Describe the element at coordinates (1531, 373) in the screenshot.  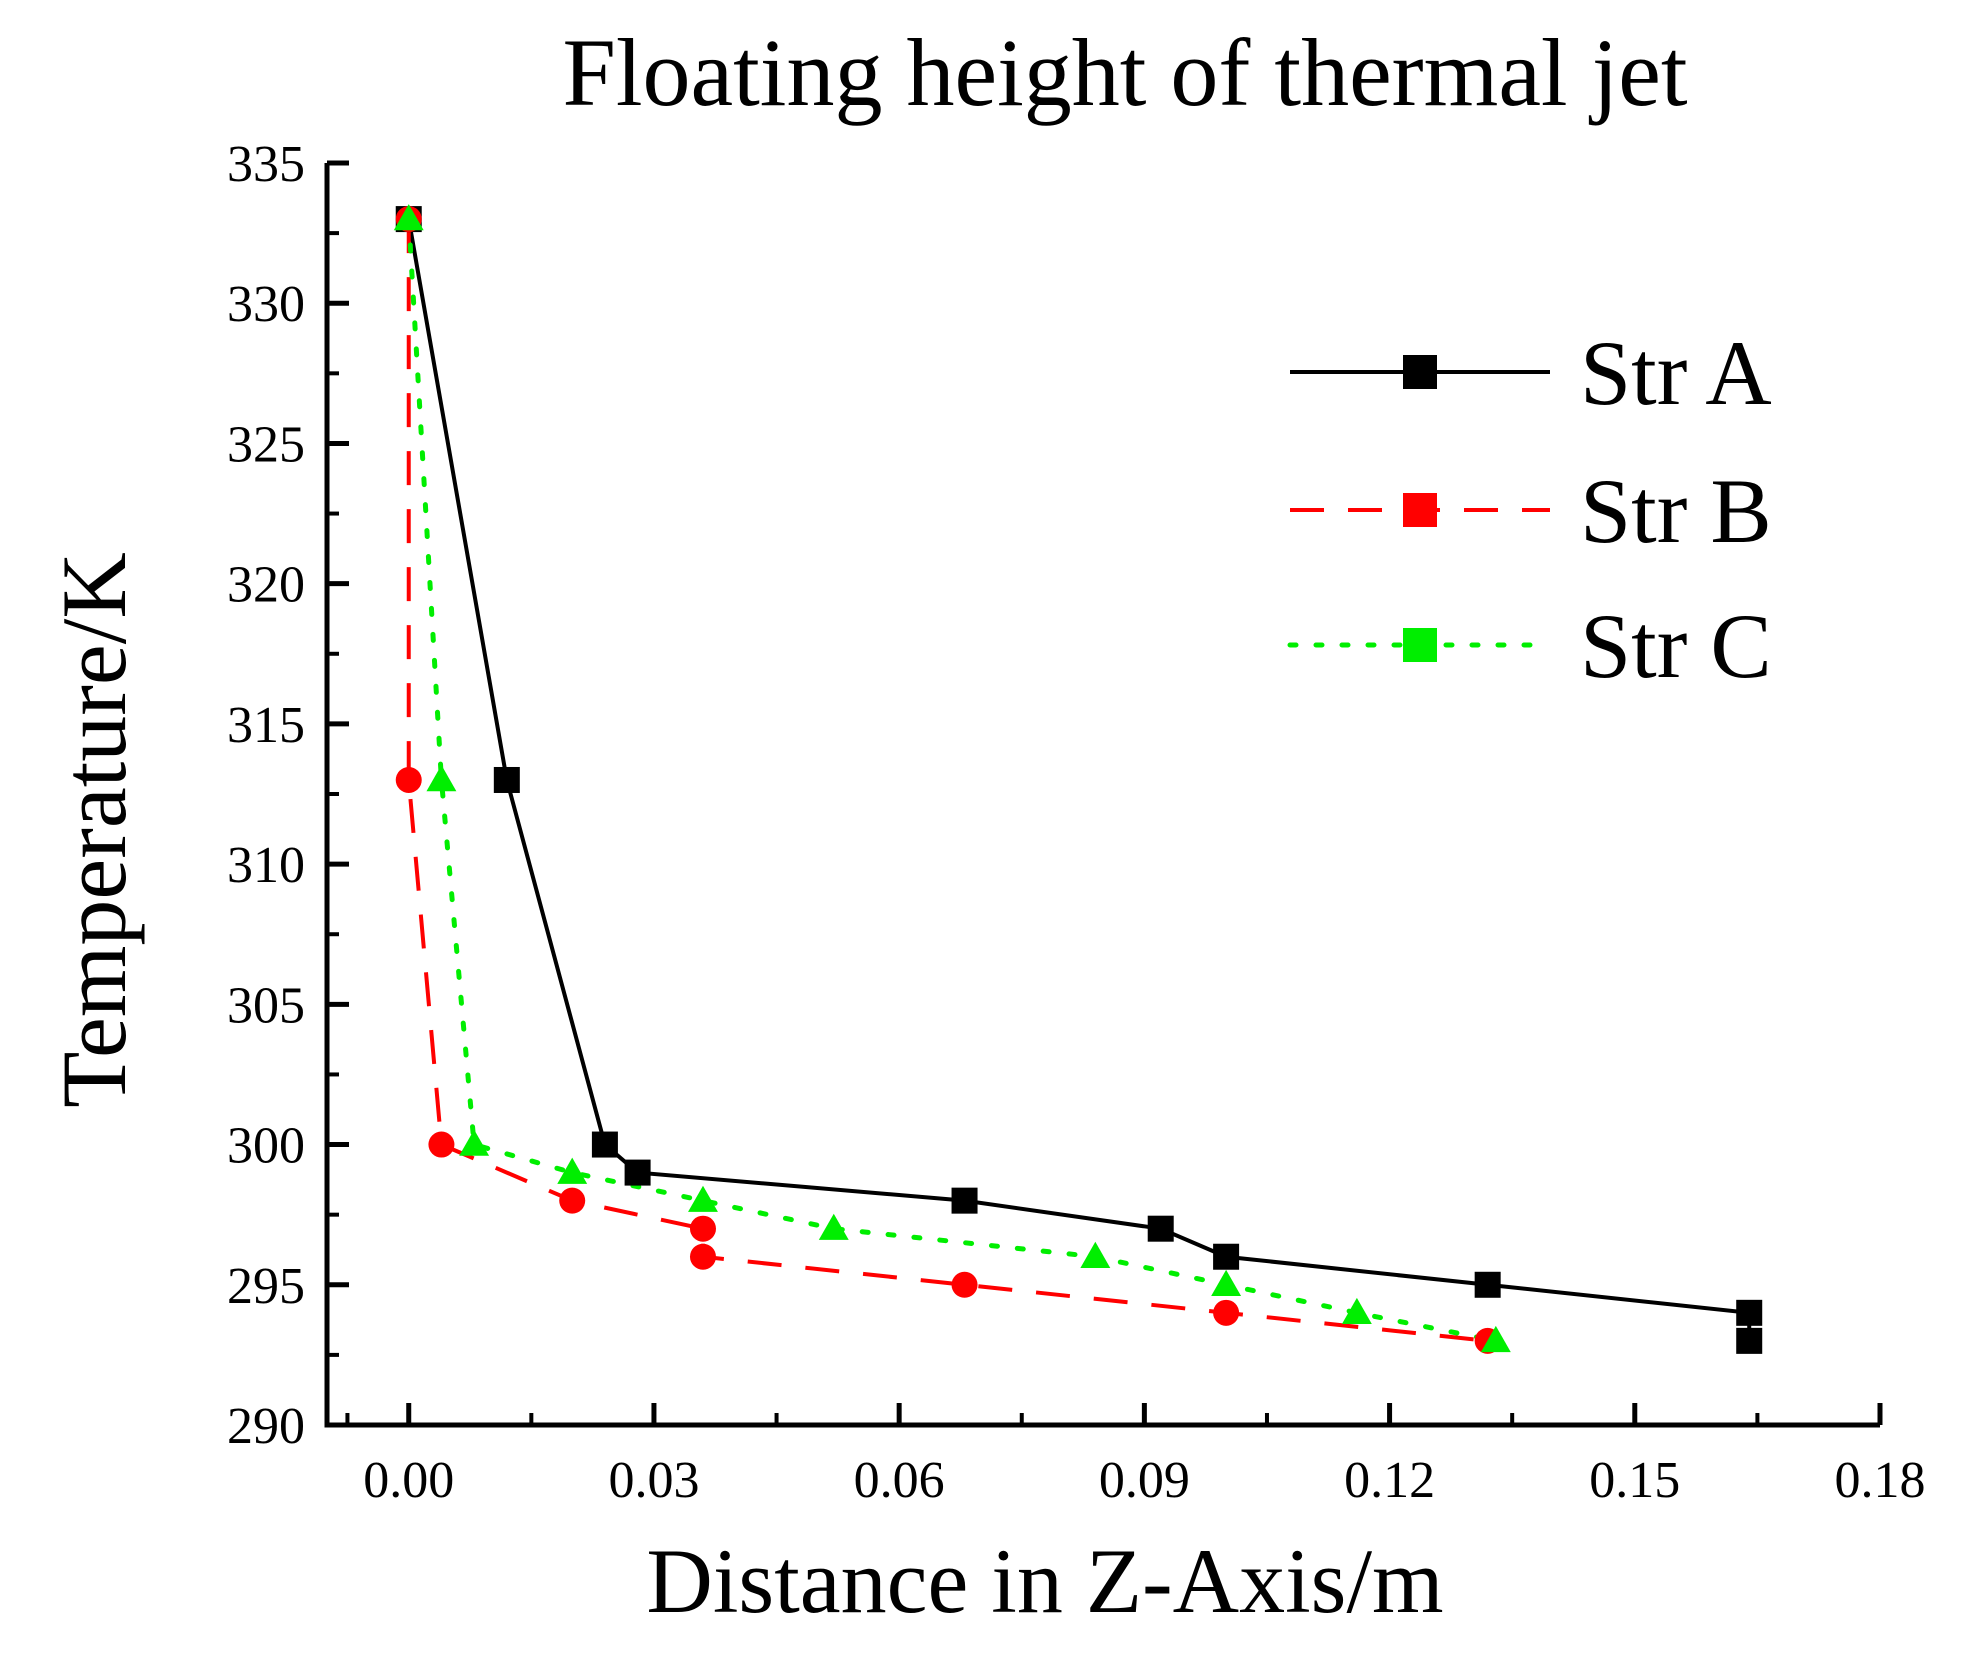
I see `legend-item-str-a: Str A` at that location.